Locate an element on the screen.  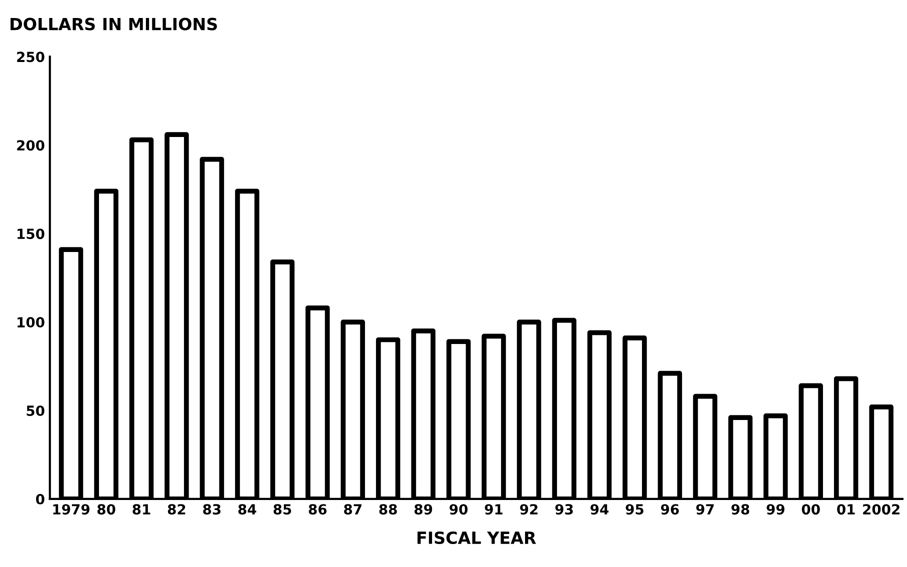
x-tick-label: 00 is located at coordinates (811, 509).